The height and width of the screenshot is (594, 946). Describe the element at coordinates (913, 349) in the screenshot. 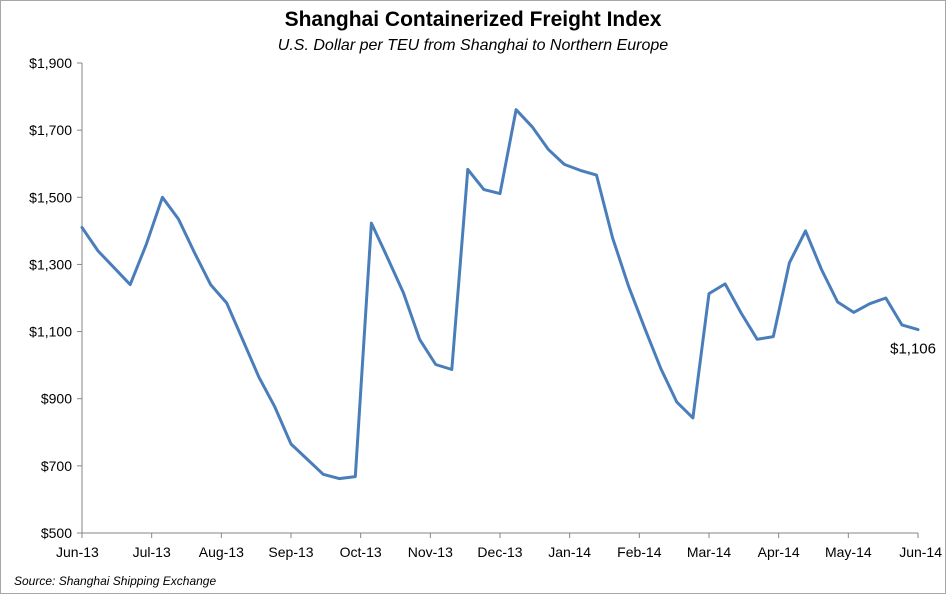

I see `end-value-label: $1,106` at that location.